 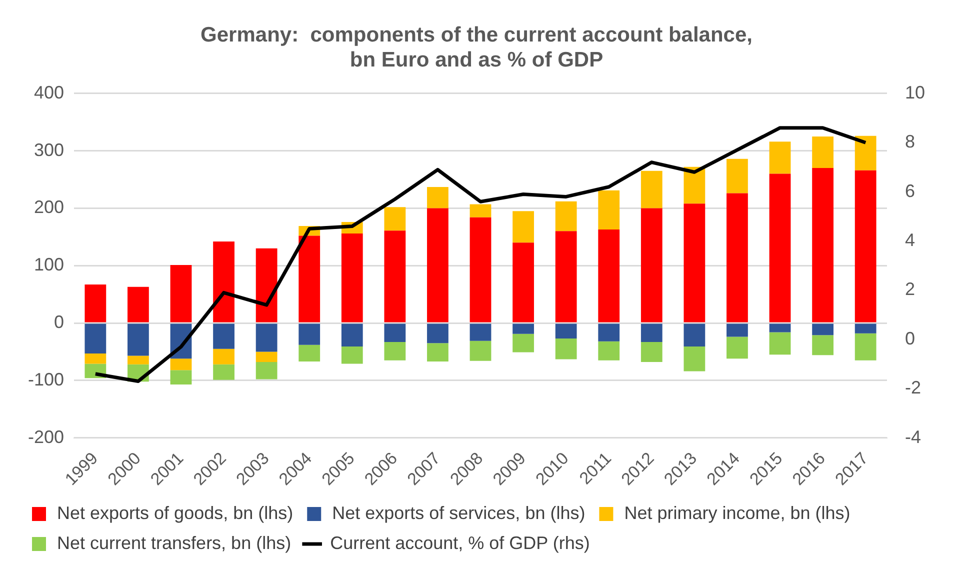 I want to click on legend-label: Current account, % of GDP (rhs), so click(x=460, y=542).